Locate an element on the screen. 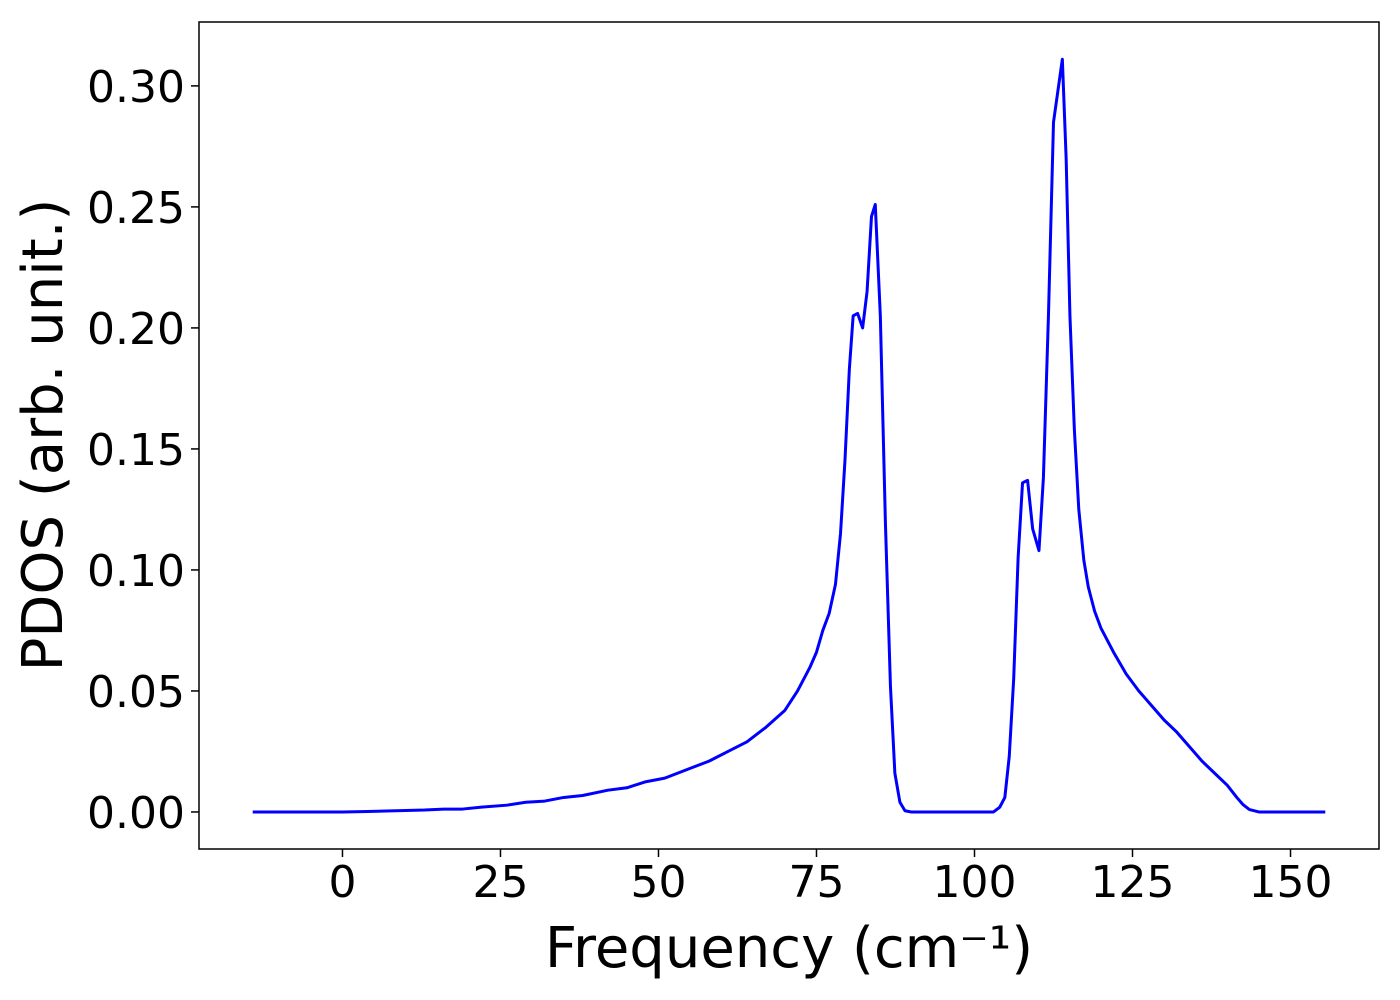 The height and width of the screenshot is (1000, 1400). y-tick-label: 0.20 is located at coordinates (136, 329).